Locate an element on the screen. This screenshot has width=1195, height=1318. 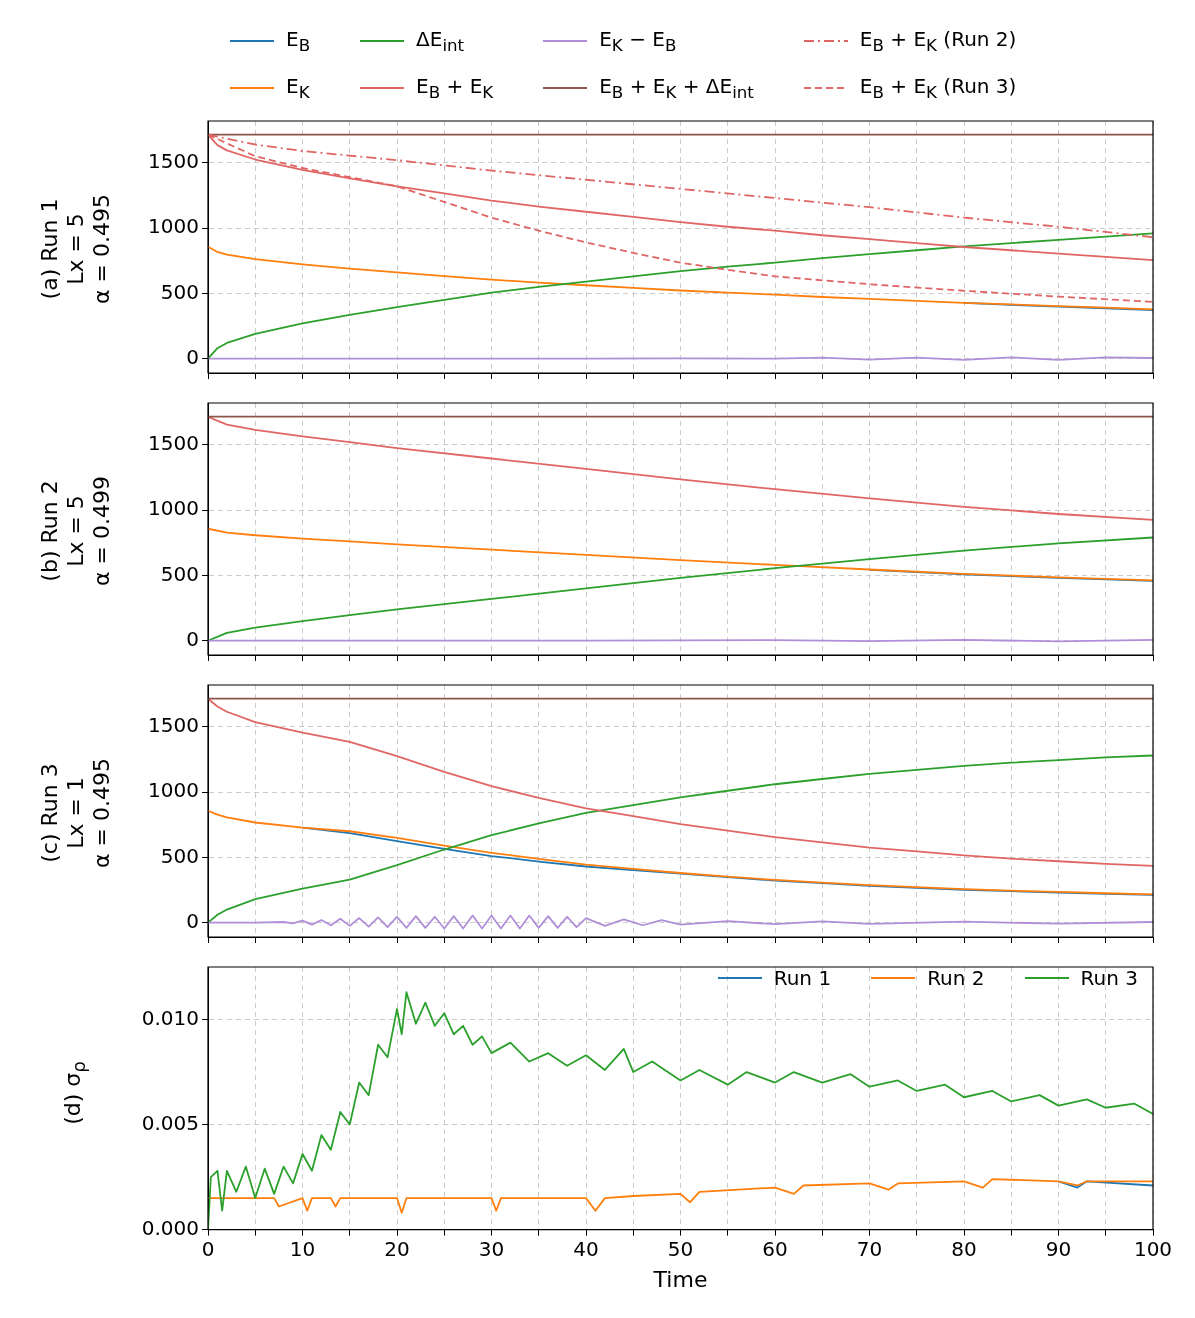
x-tick-label: 40 is located at coordinates (586, 1248).